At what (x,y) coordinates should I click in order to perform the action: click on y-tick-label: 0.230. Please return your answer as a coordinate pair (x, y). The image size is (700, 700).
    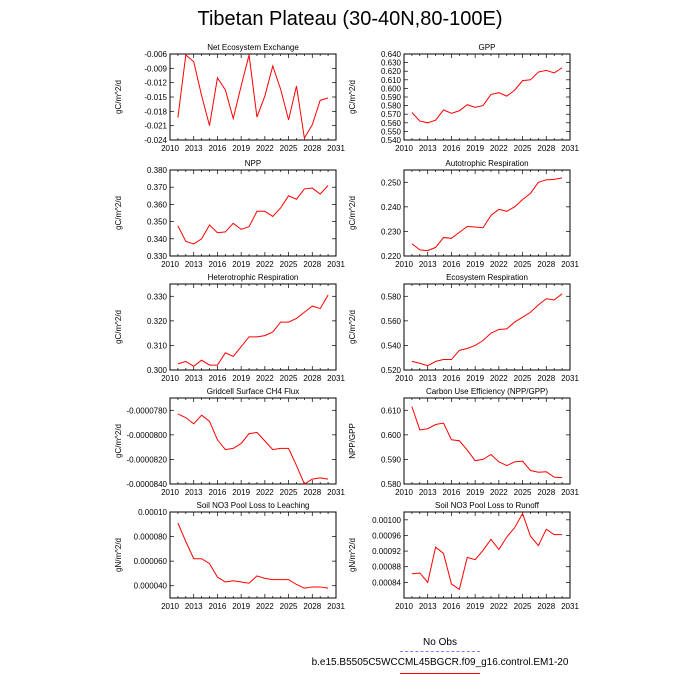
    Looking at the image, I should click on (391, 231).